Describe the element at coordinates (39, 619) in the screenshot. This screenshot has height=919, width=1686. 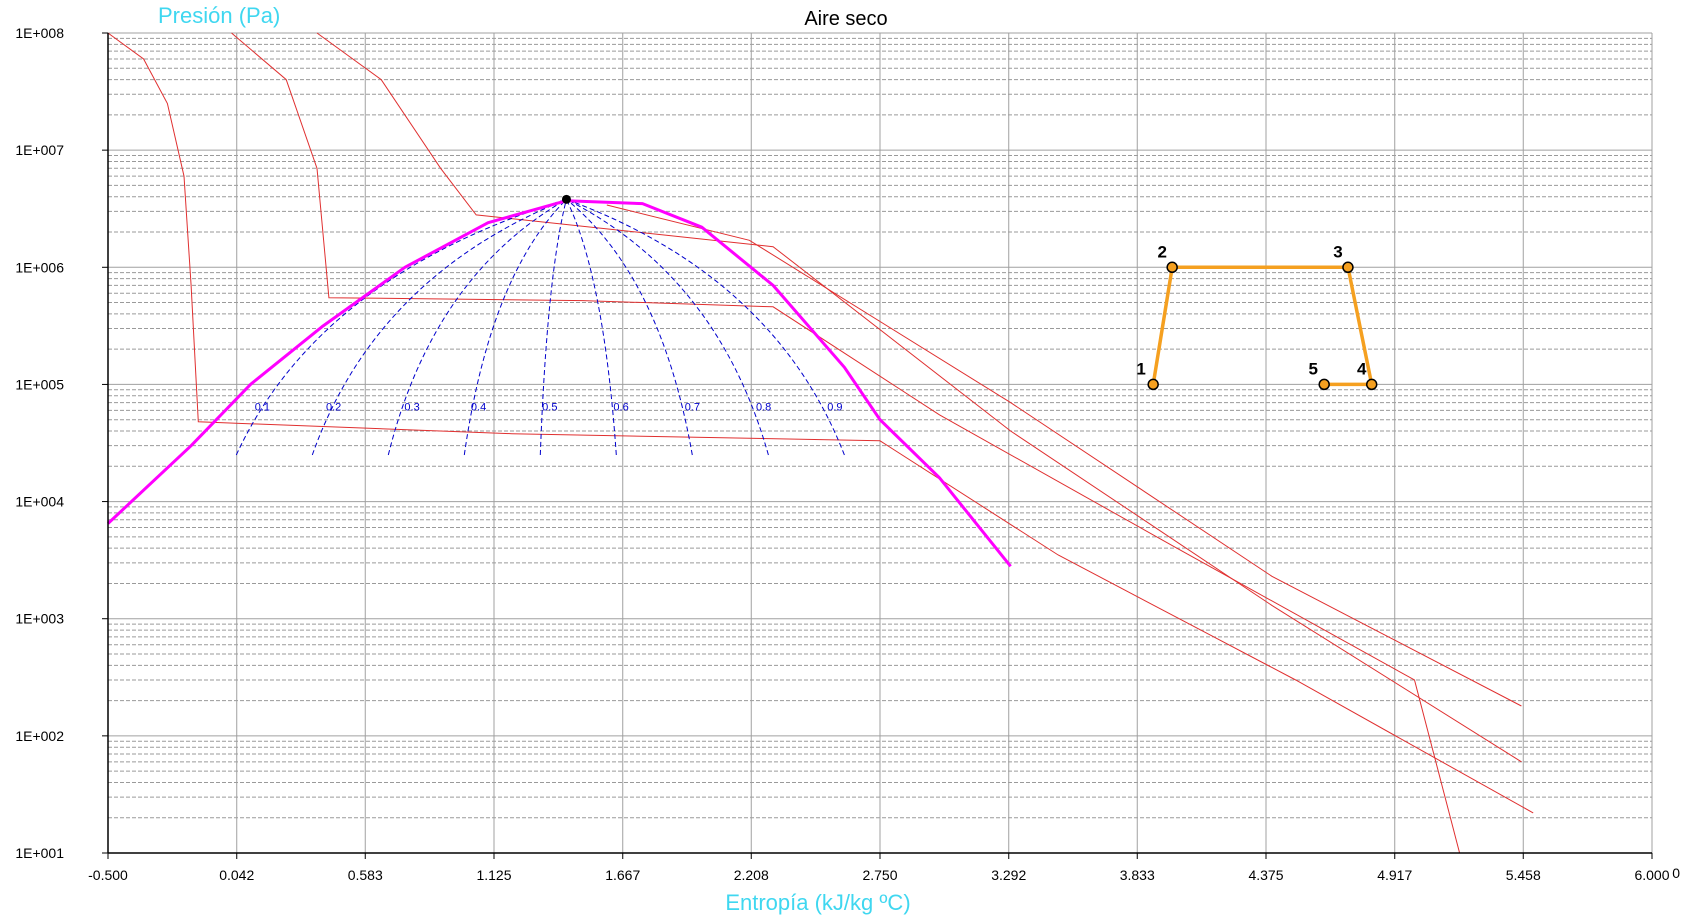
I see `y-tick-label: 1E+003` at that location.